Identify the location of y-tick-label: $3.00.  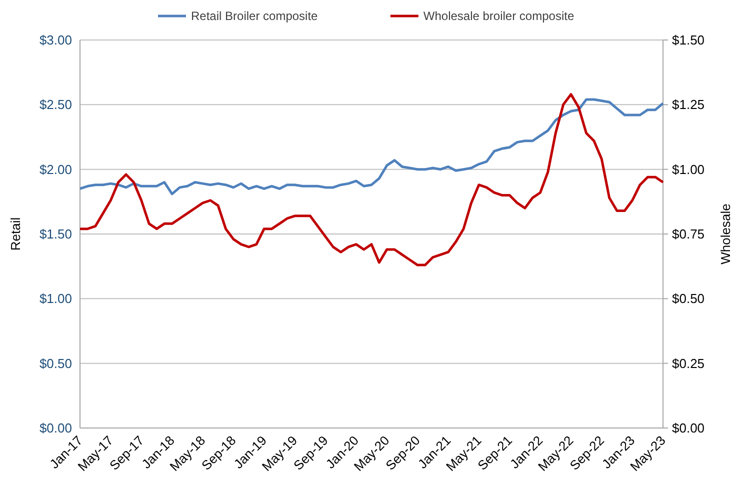
(55, 40).